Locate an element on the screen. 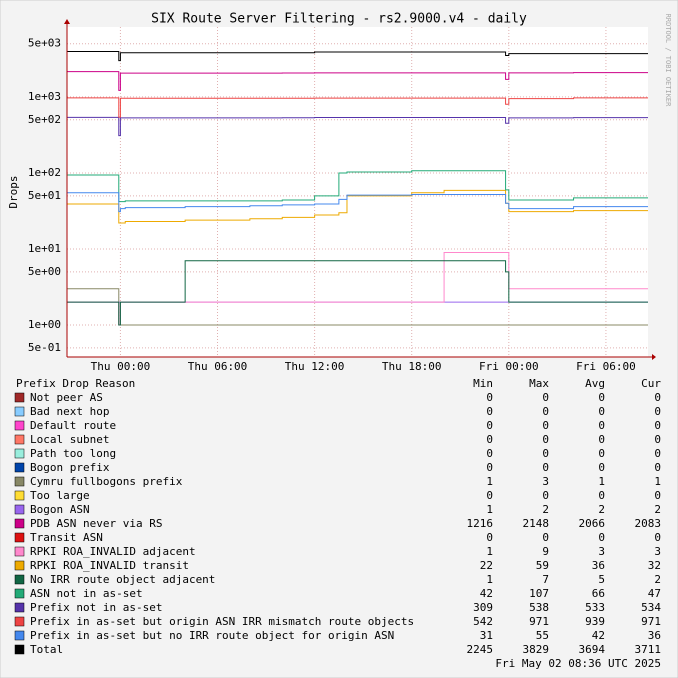  watermark: RRDTOOL / TOBI OETIKER is located at coordinates (668, 61).